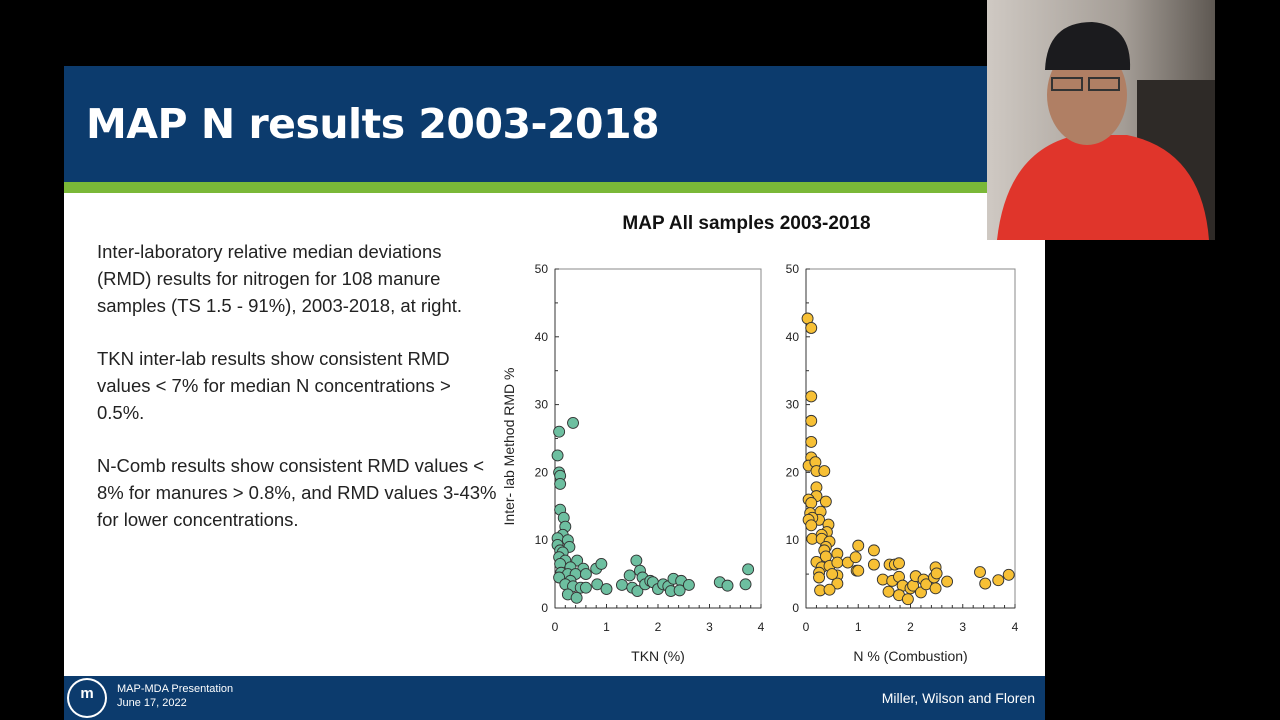 This screenshot has width=1280, height=720. I want to click on footer-date: June 17, 2022, so click(152, 703).